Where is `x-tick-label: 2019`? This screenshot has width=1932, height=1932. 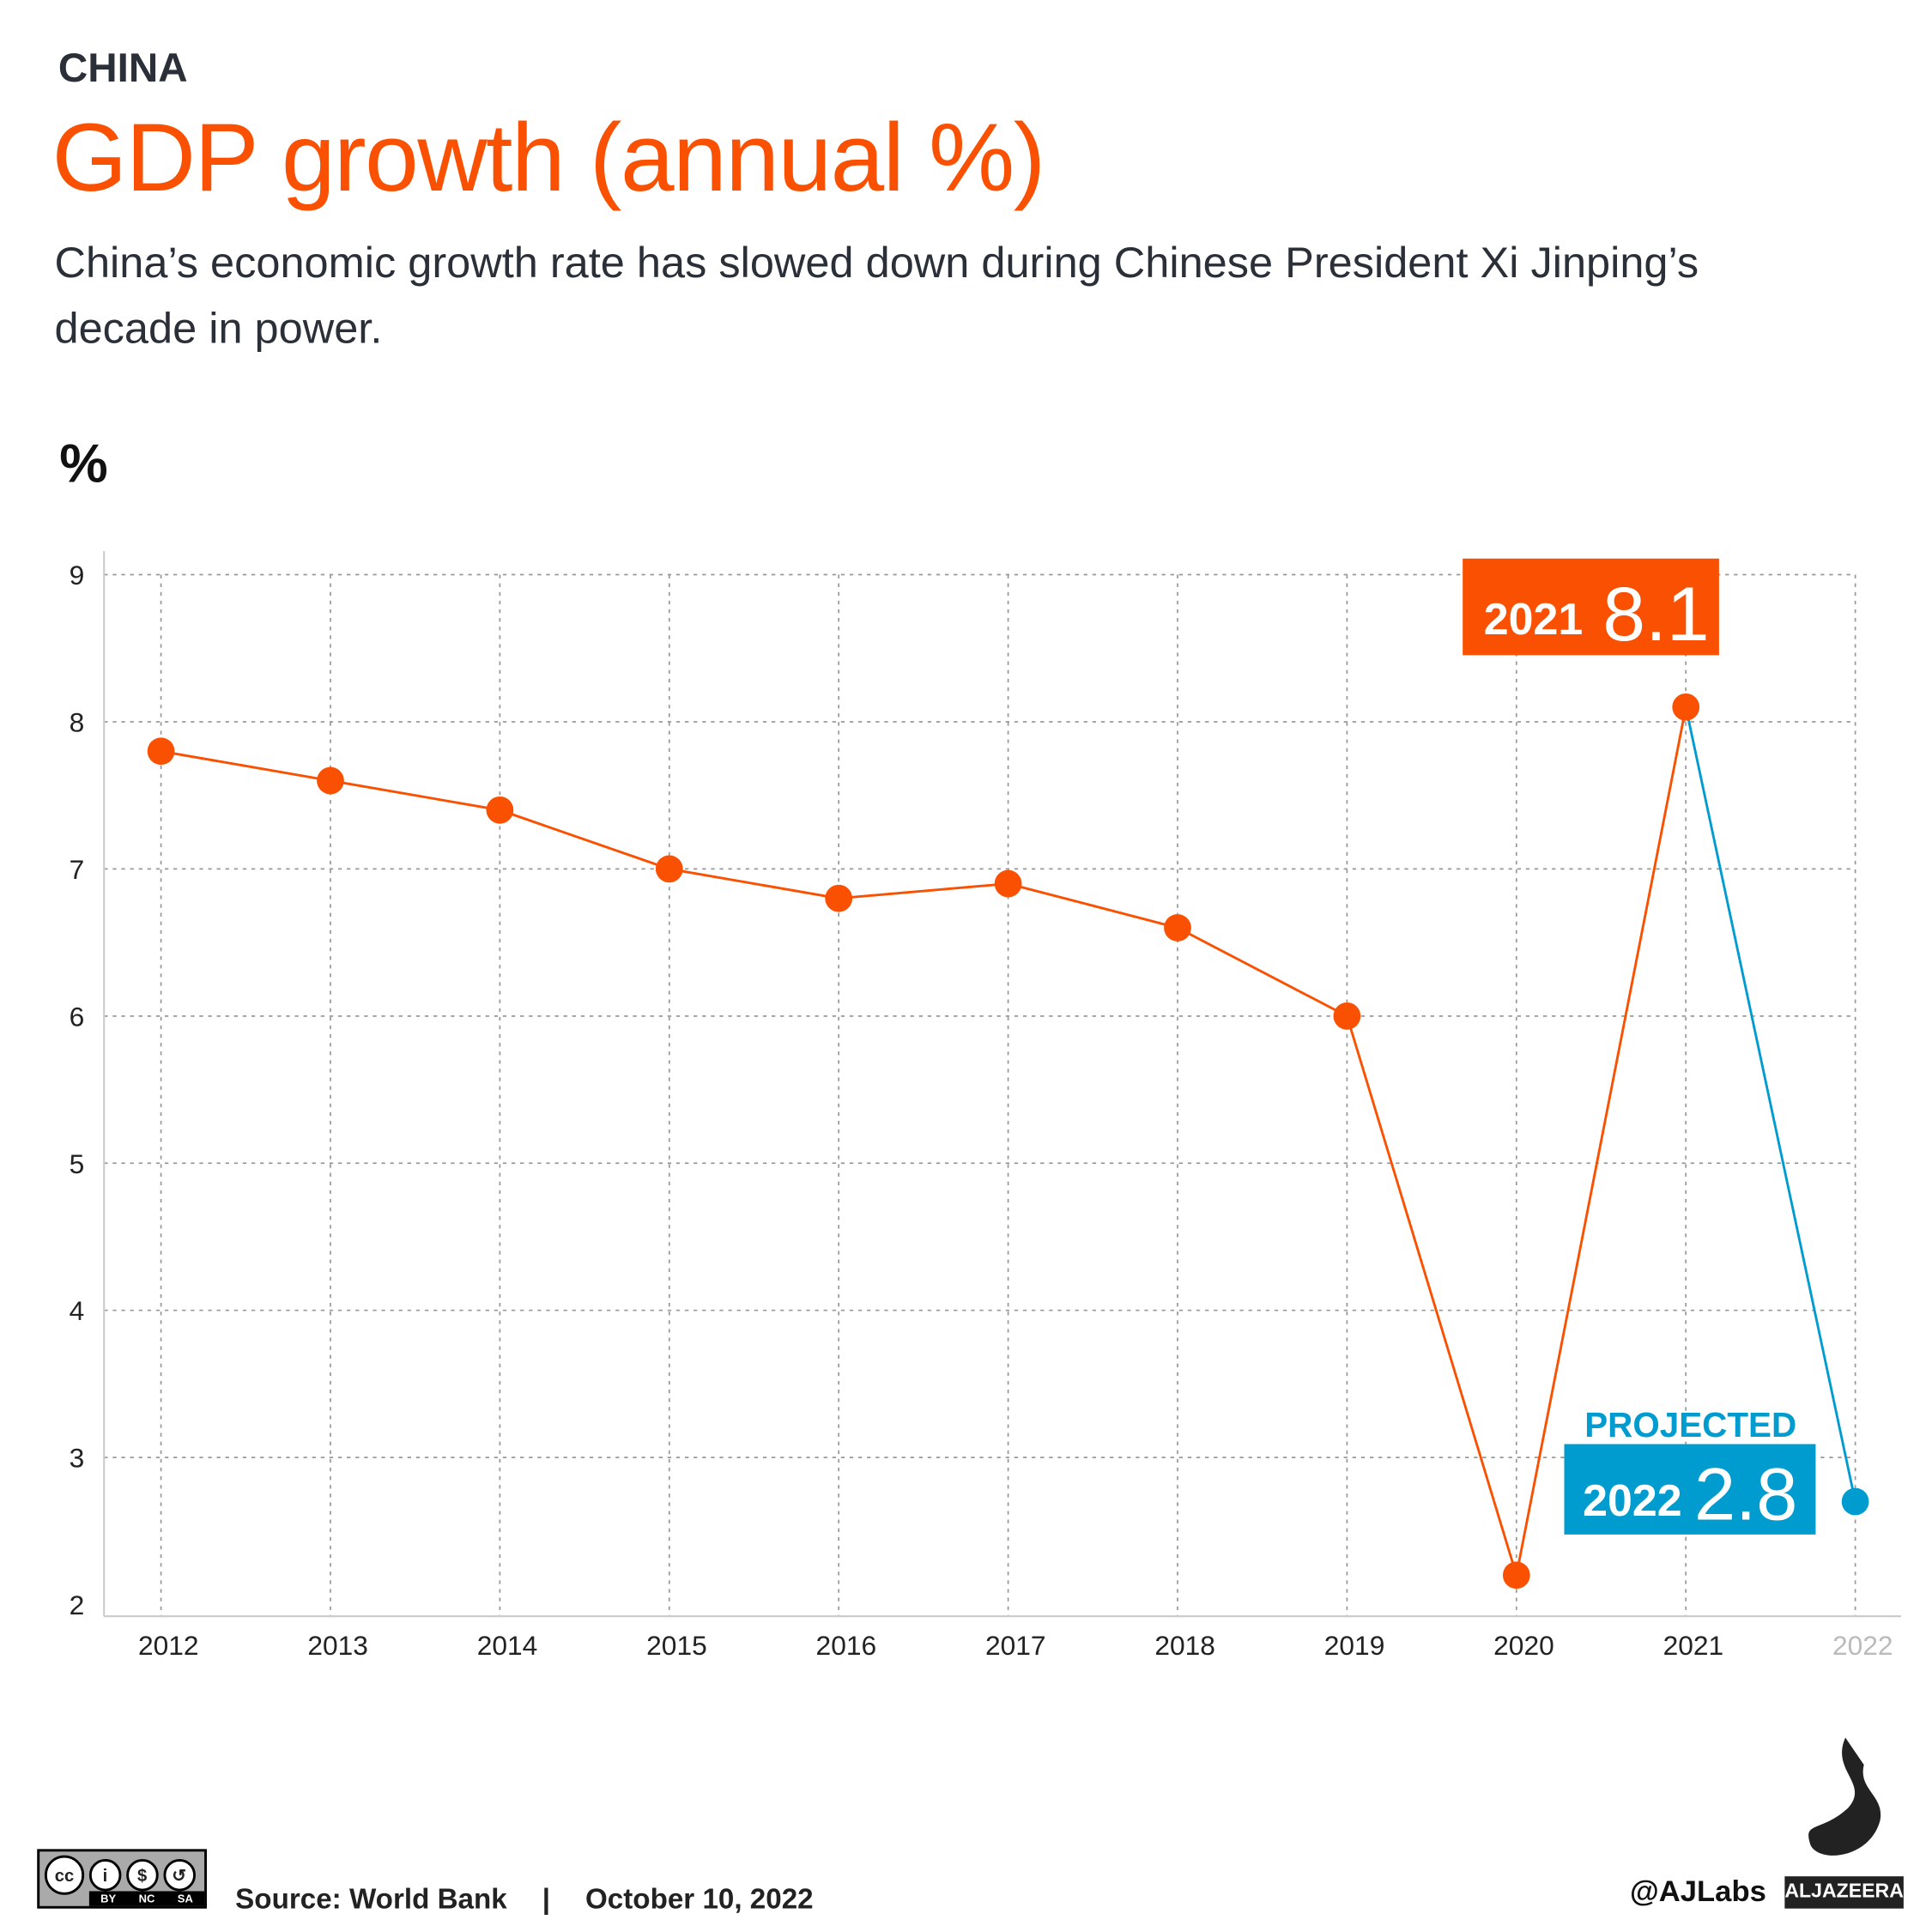 x-tick-label: 2019 is located at coordinates (1355, 1645).